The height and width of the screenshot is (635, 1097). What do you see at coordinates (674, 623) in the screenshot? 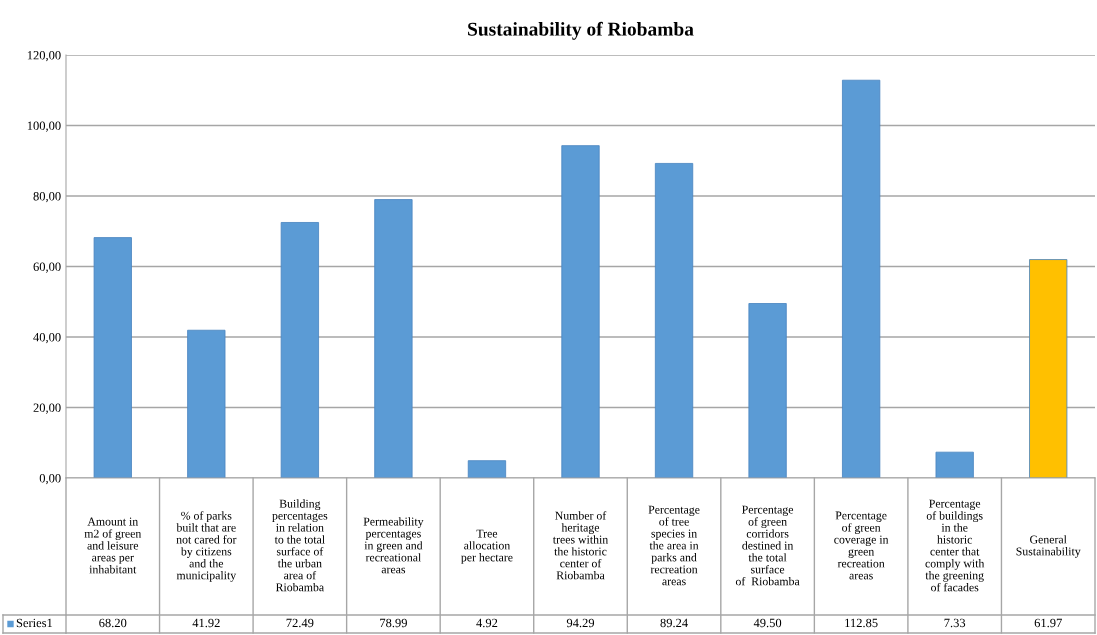
I see `data-label: 89.24` at bounding box center [674, 623].